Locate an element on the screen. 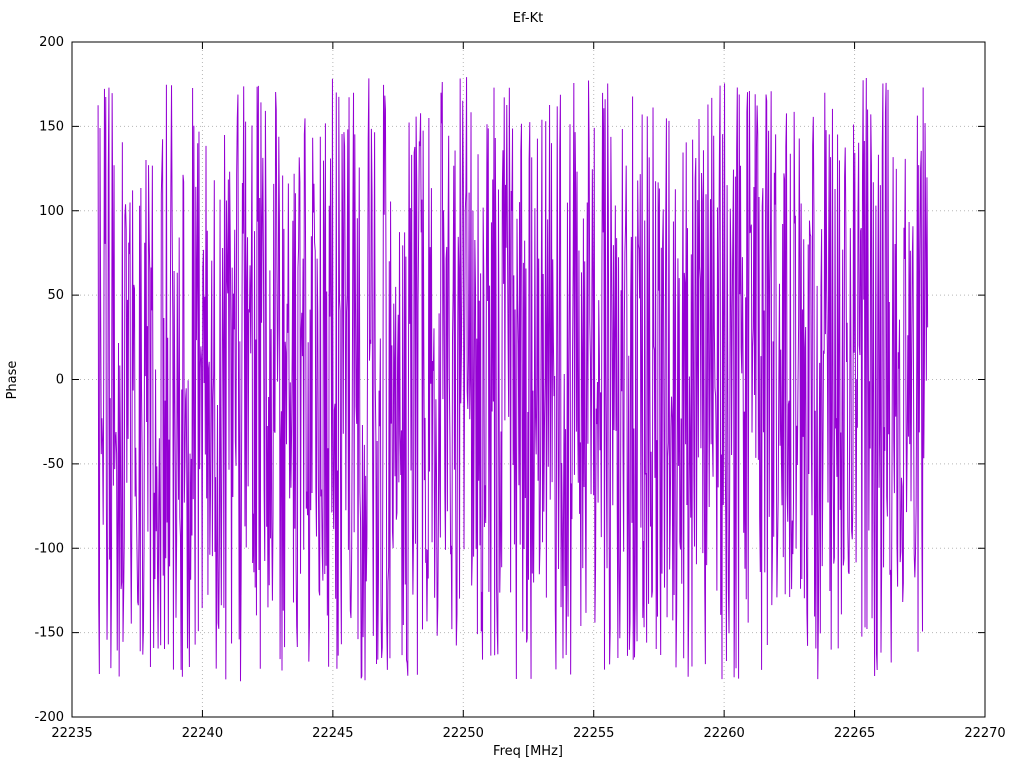 The width and height of the screenshot is (1024, 772). x-tick-label: 22240 is located at coordinates (202, 733).